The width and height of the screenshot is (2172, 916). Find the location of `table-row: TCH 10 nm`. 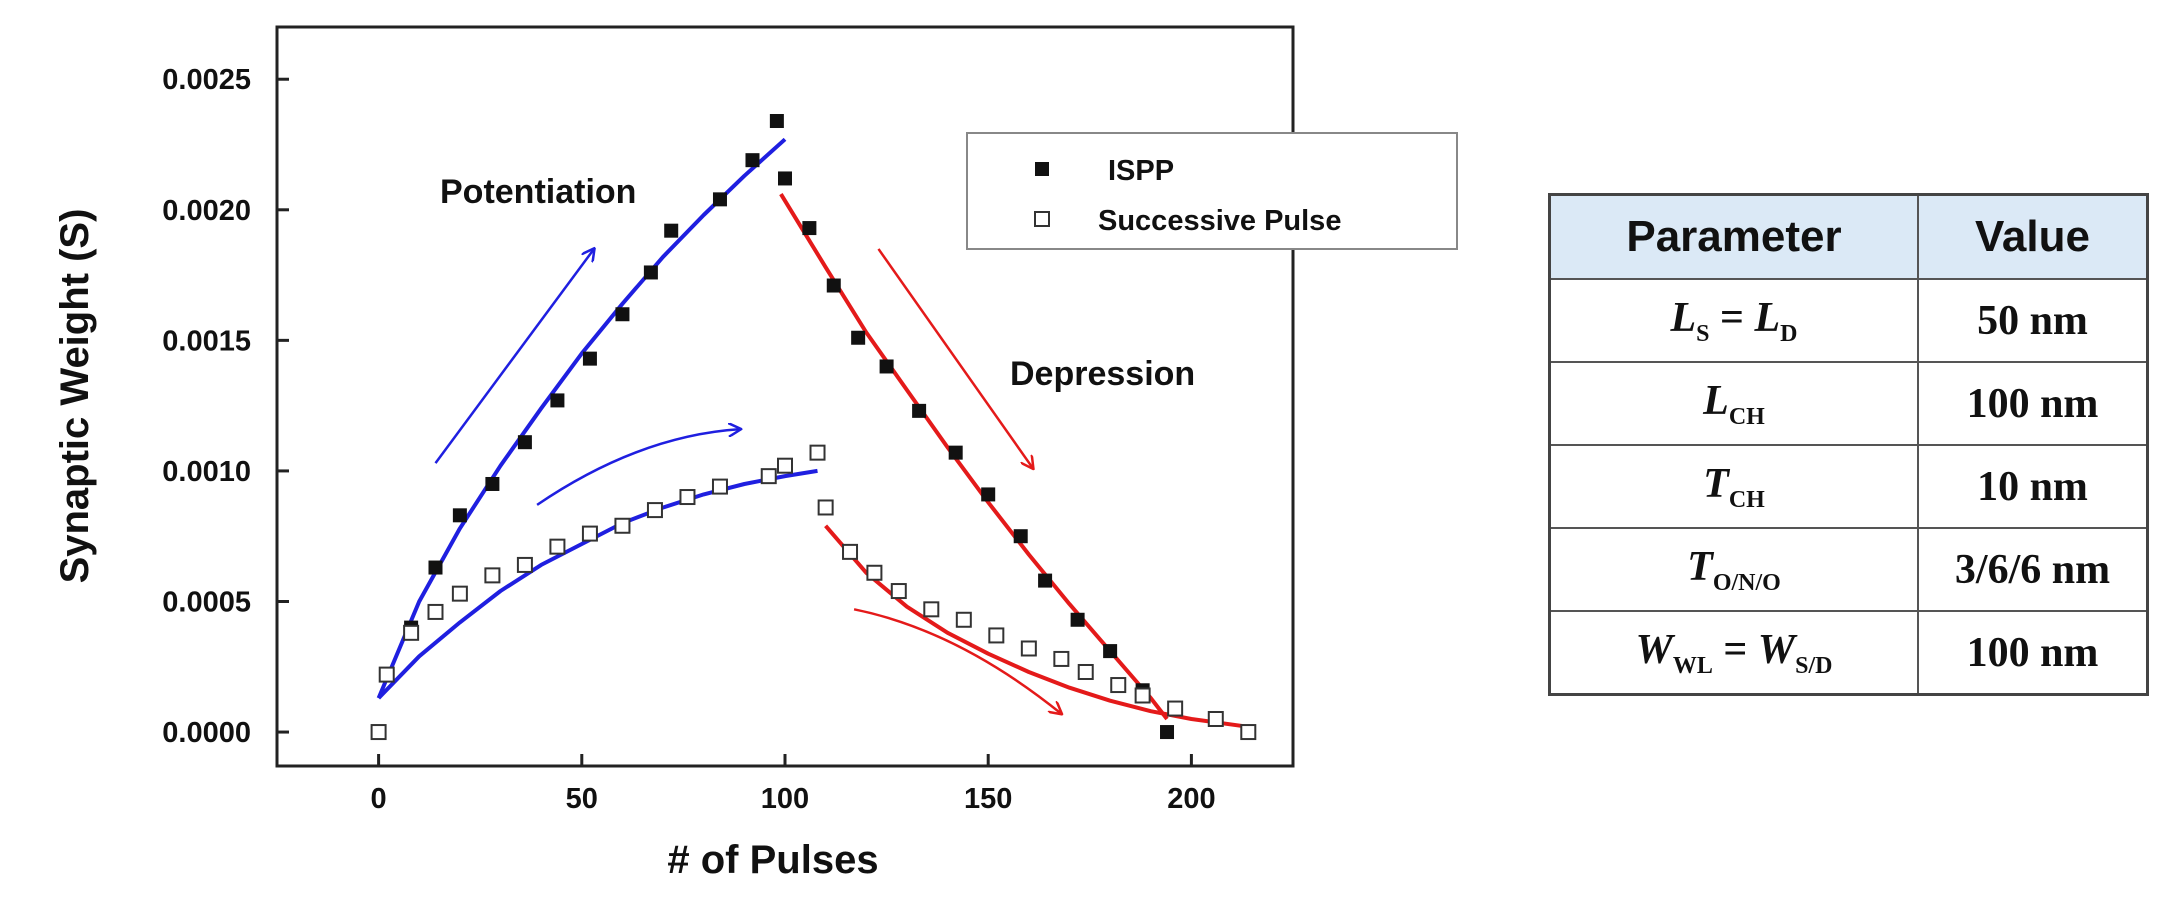

table-row: TCH 10 nm is located at coordinates (1848, 486).